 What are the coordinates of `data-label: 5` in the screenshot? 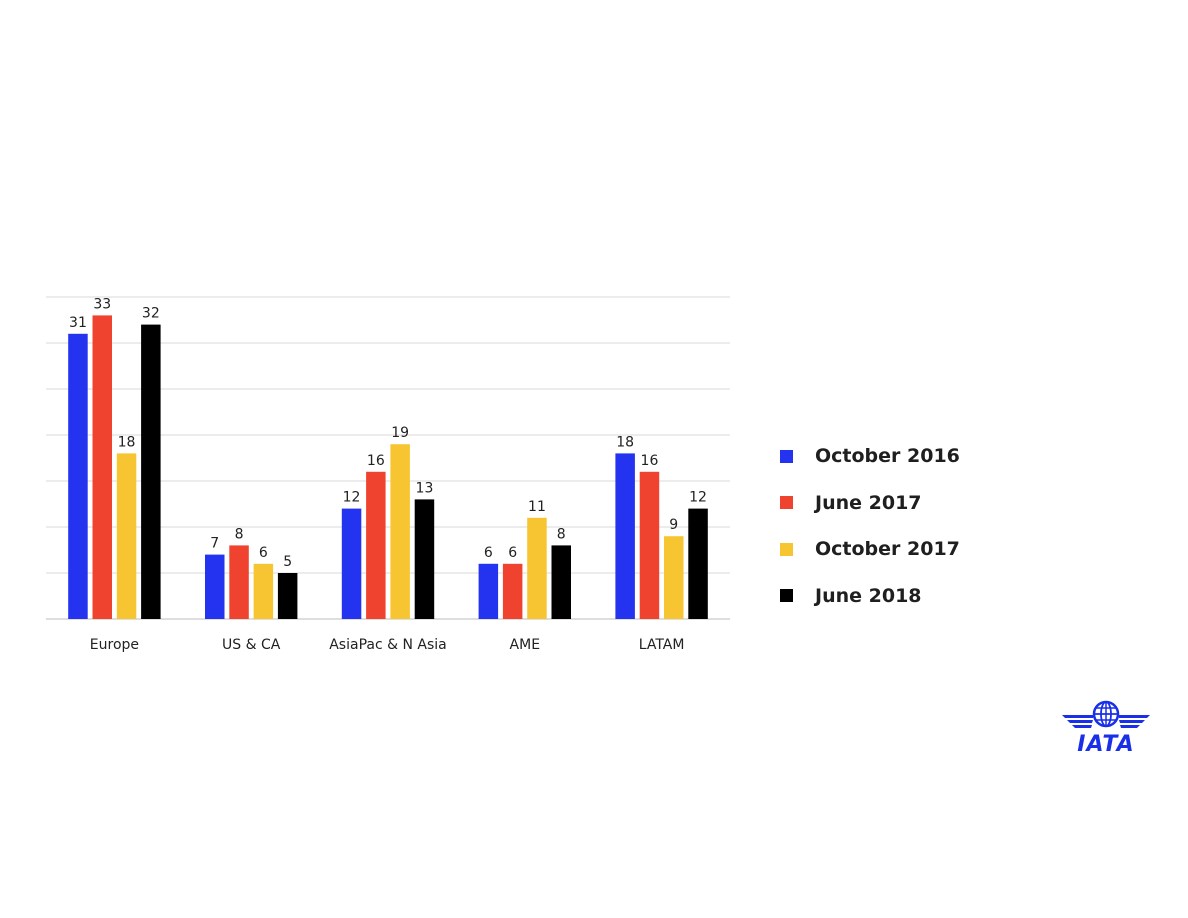 It's located at (287, 562).